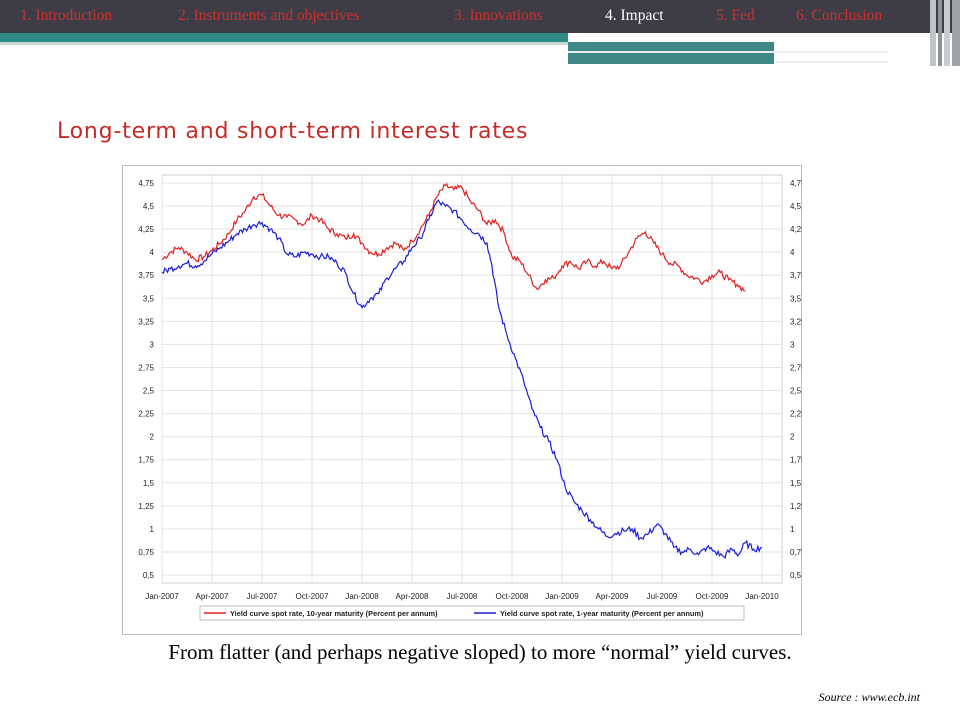 Image resolution: width=960 pixels, height=720 pixels. I want to click on x-tick-label: Jan-2008, so click(362, 596).